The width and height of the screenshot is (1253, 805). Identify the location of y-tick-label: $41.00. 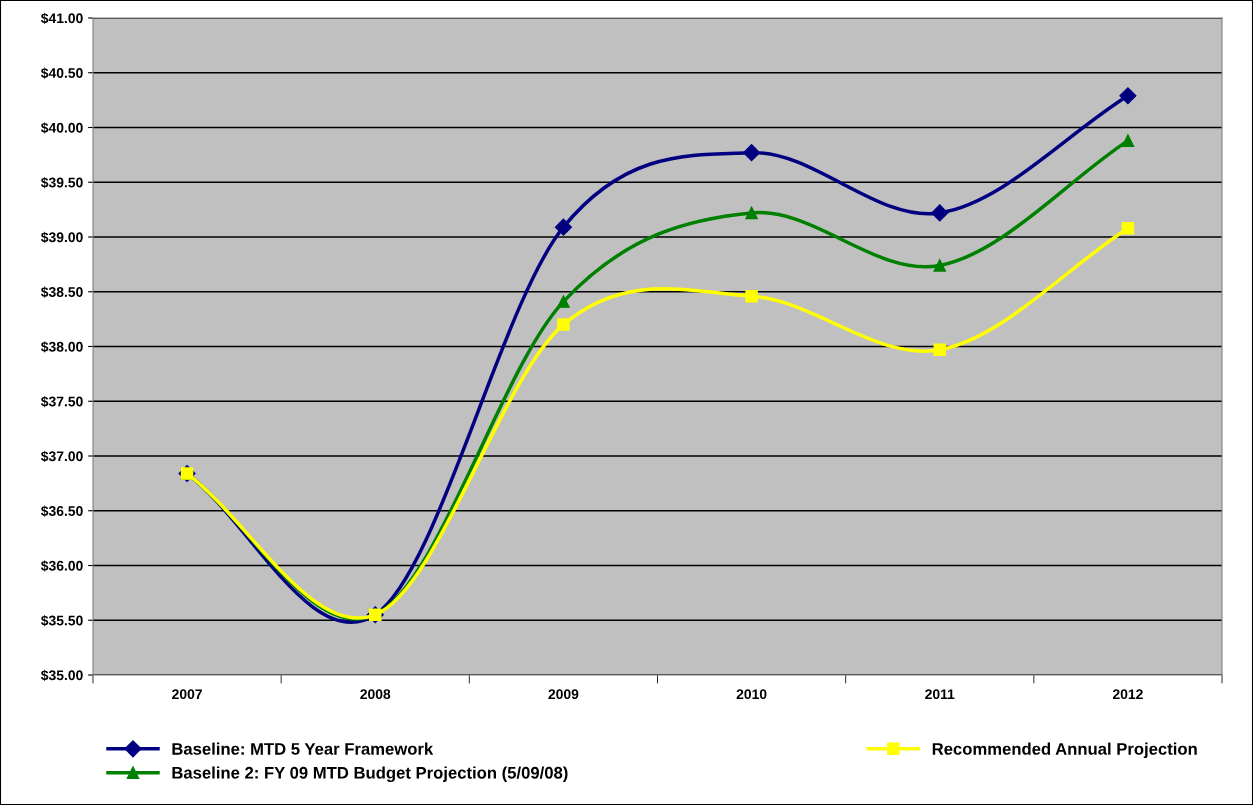
(61, 18).